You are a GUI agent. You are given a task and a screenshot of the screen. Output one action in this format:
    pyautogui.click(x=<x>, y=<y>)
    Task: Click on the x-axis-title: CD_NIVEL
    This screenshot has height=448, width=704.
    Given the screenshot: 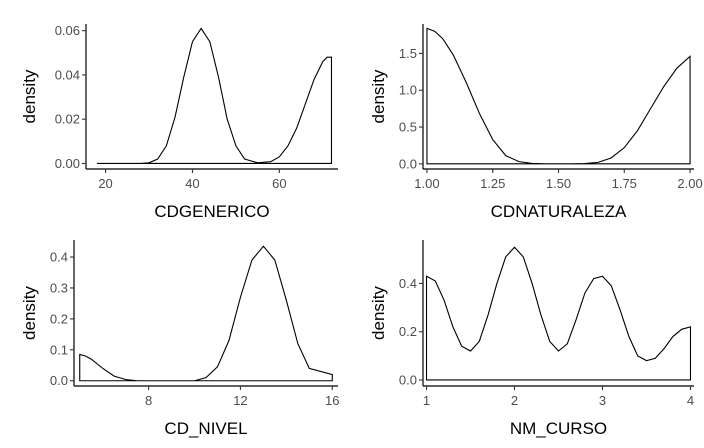 What is the action you would take?
    pyautogui.click(x=205, y=428)
    